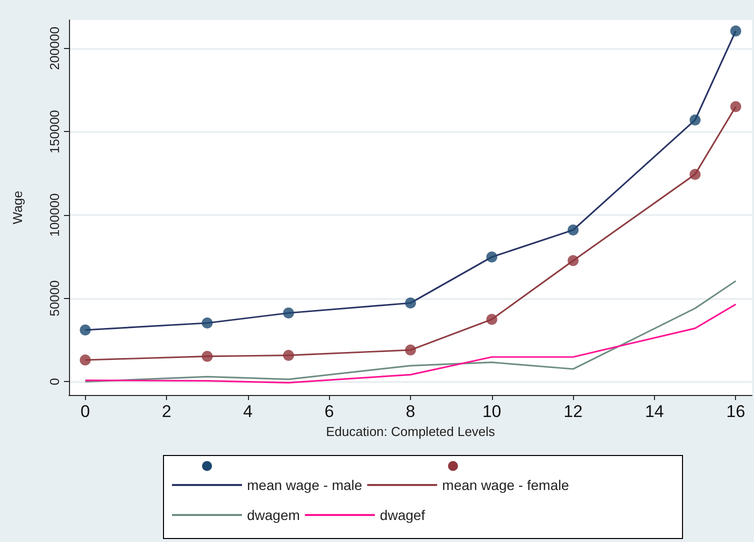 The image size is (754, 542). What do you see at coordinates (248, 411) in the screenshot?
I see `x-tick-label: 4` at bounding box center [248, 411].